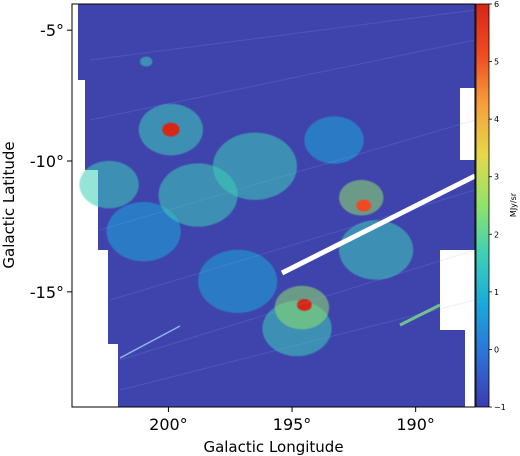 The width and height of the screenshot is (520, 456). Describe the element at coordinates (9, 204) in the screenshot. I see `y-axis-label: Galactic Latitude` at that location.